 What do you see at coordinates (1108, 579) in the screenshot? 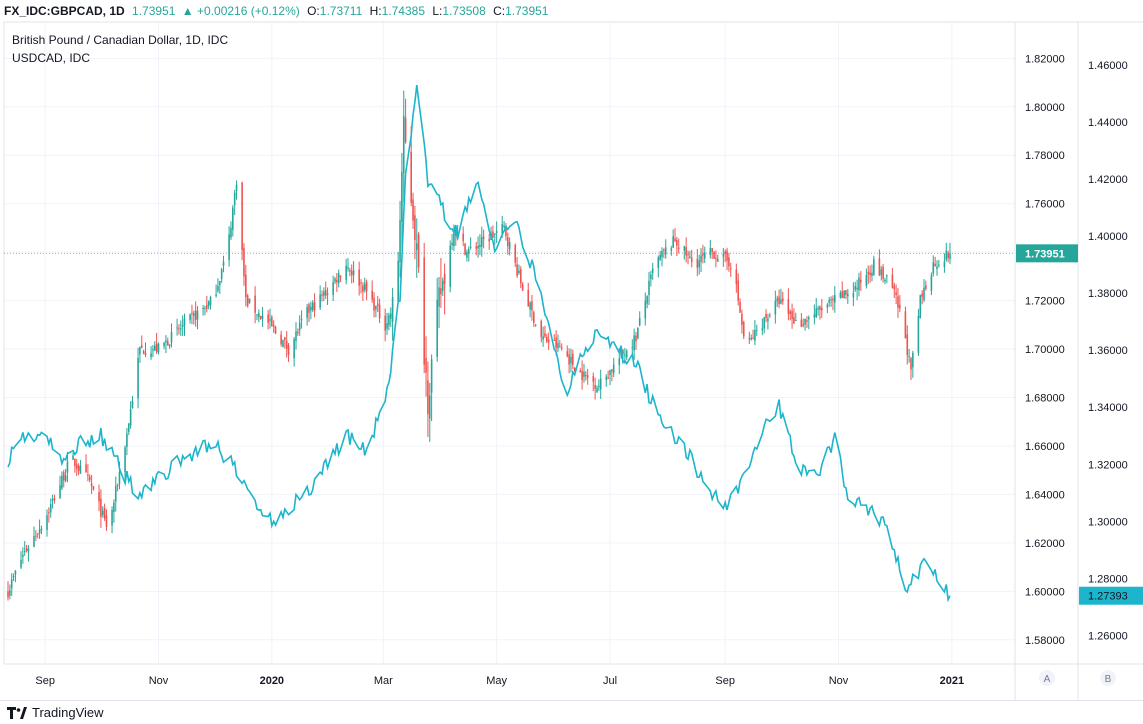
I see `right-axis-tick-label: 1.28000` at bounding box center [1108, 579].